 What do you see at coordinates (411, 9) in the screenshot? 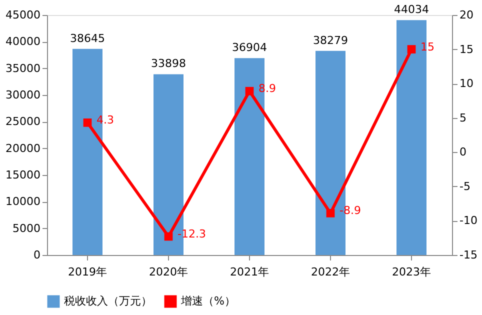
I see `data-label: 44034` at bounding box center [411, 9].